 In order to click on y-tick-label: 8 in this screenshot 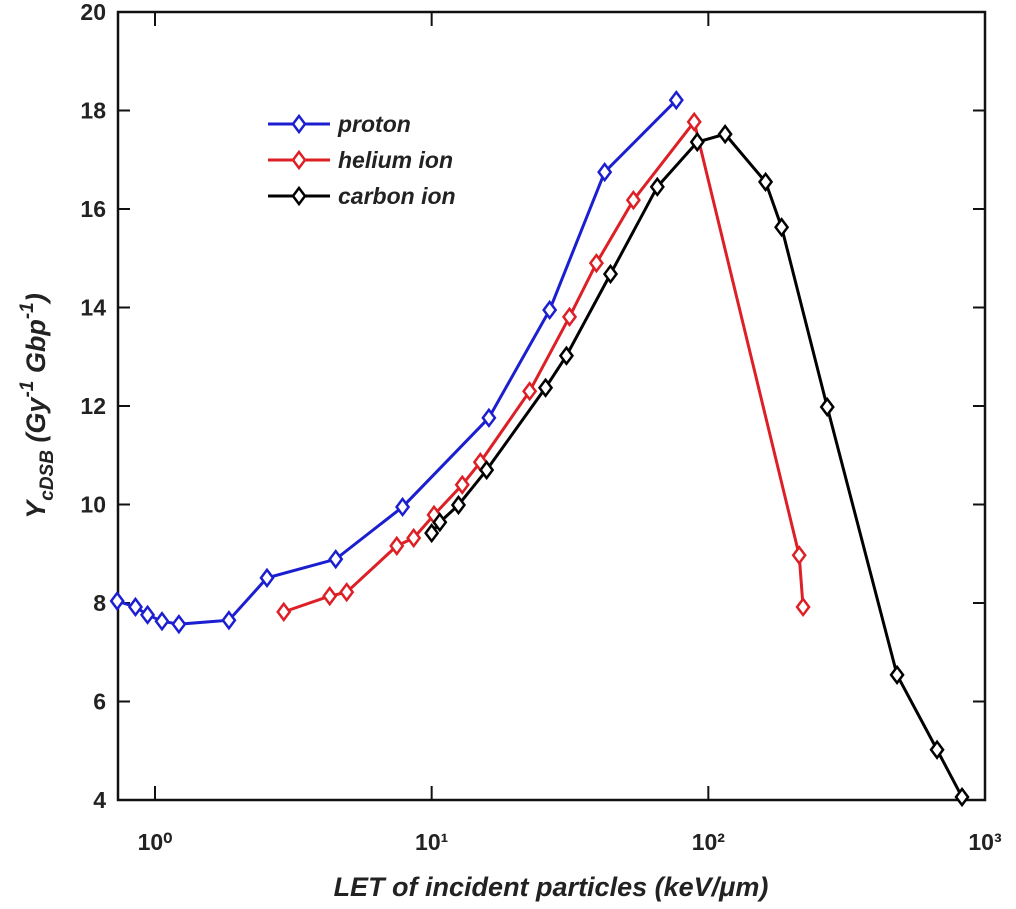, I will do `click(99, 603)`.